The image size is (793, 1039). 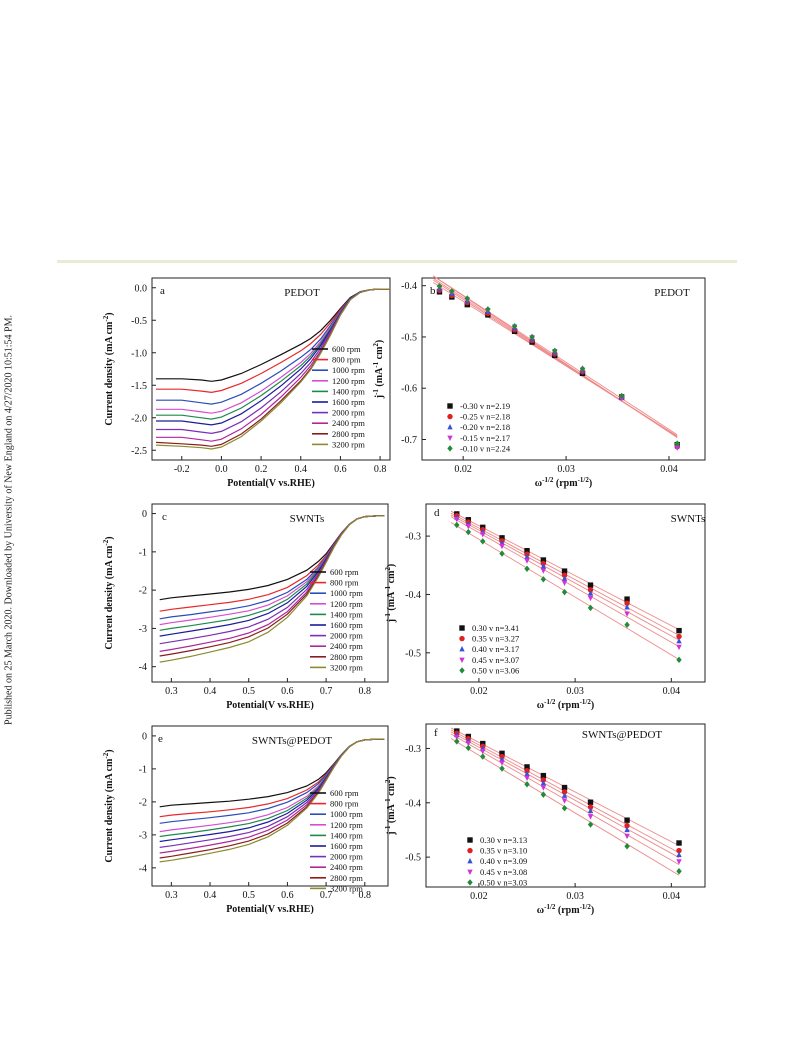 What do you see at coordinates (485, 406) in the screenshot?
I see `legend-label: -0.30 v n=2.19` at bounding box center [485, 406].